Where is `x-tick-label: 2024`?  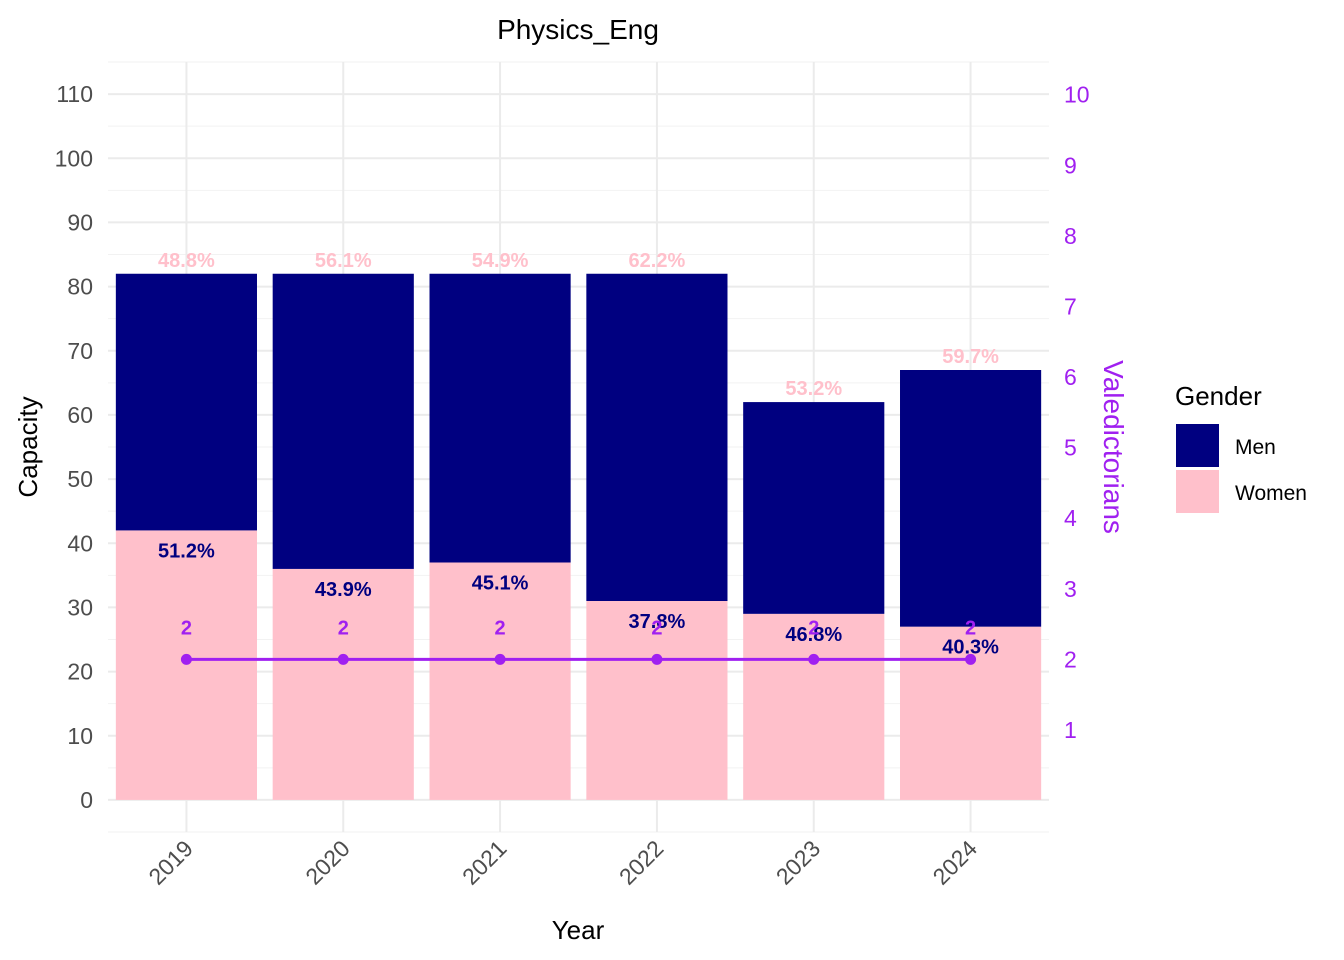 x-tick-label: 2024 is located at coordinates (955, 862).